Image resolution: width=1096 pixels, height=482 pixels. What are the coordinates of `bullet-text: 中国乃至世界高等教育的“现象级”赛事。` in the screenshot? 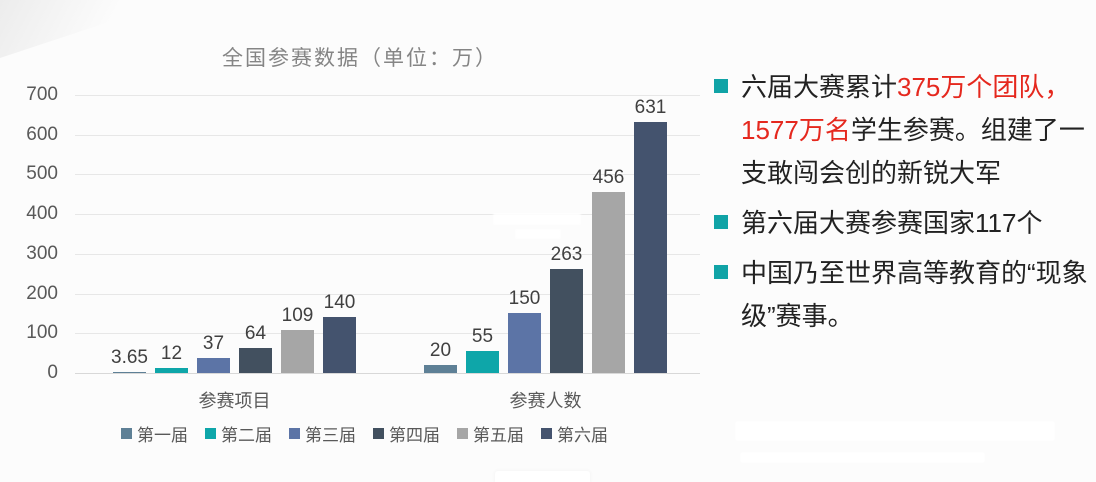 It's located at (918, 295).